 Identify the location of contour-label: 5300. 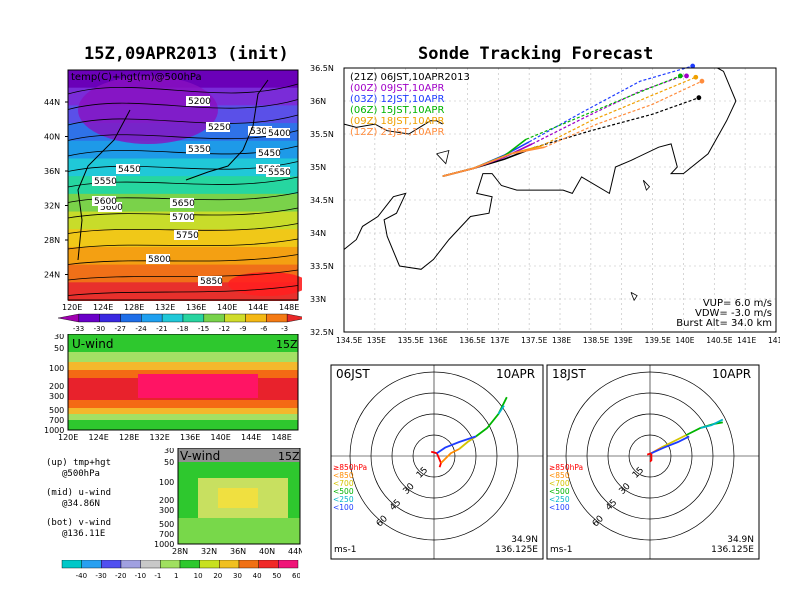
(261, 132).